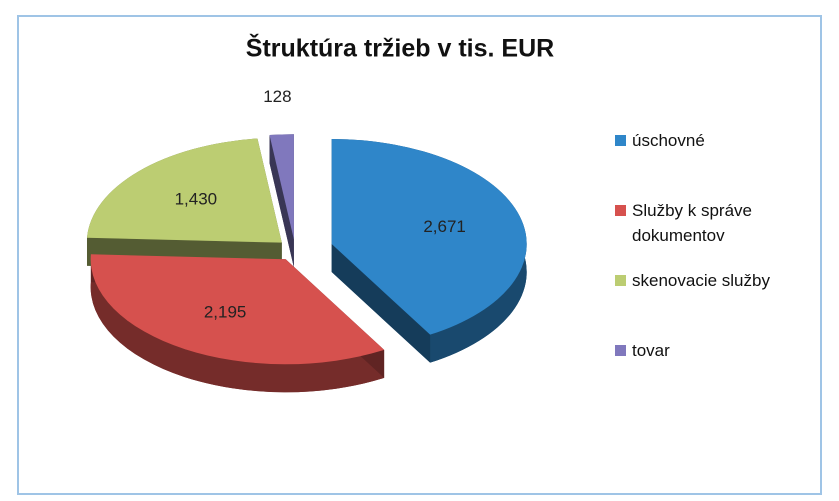  Describe the element at coordinates (717, 163) in the screenshot. I see `legend-item: úschovné` at that location.